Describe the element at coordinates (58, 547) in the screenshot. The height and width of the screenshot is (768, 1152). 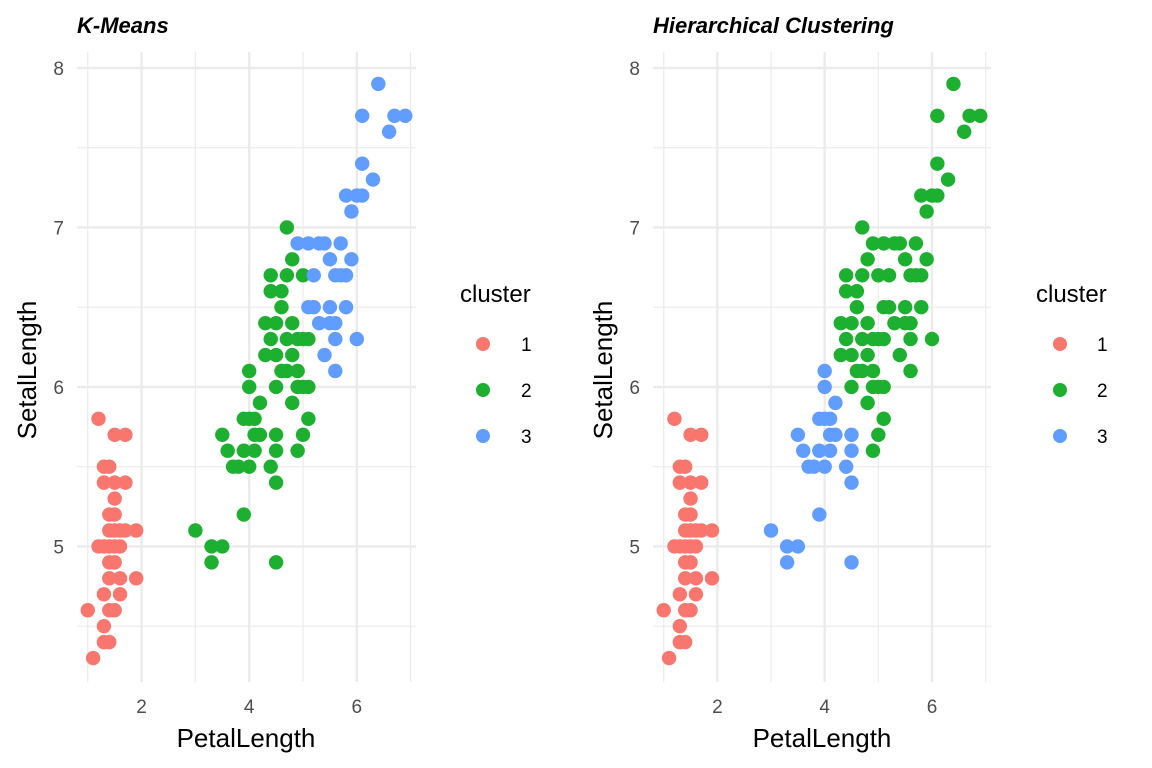
I see `y-tick-label: 5` at that location.